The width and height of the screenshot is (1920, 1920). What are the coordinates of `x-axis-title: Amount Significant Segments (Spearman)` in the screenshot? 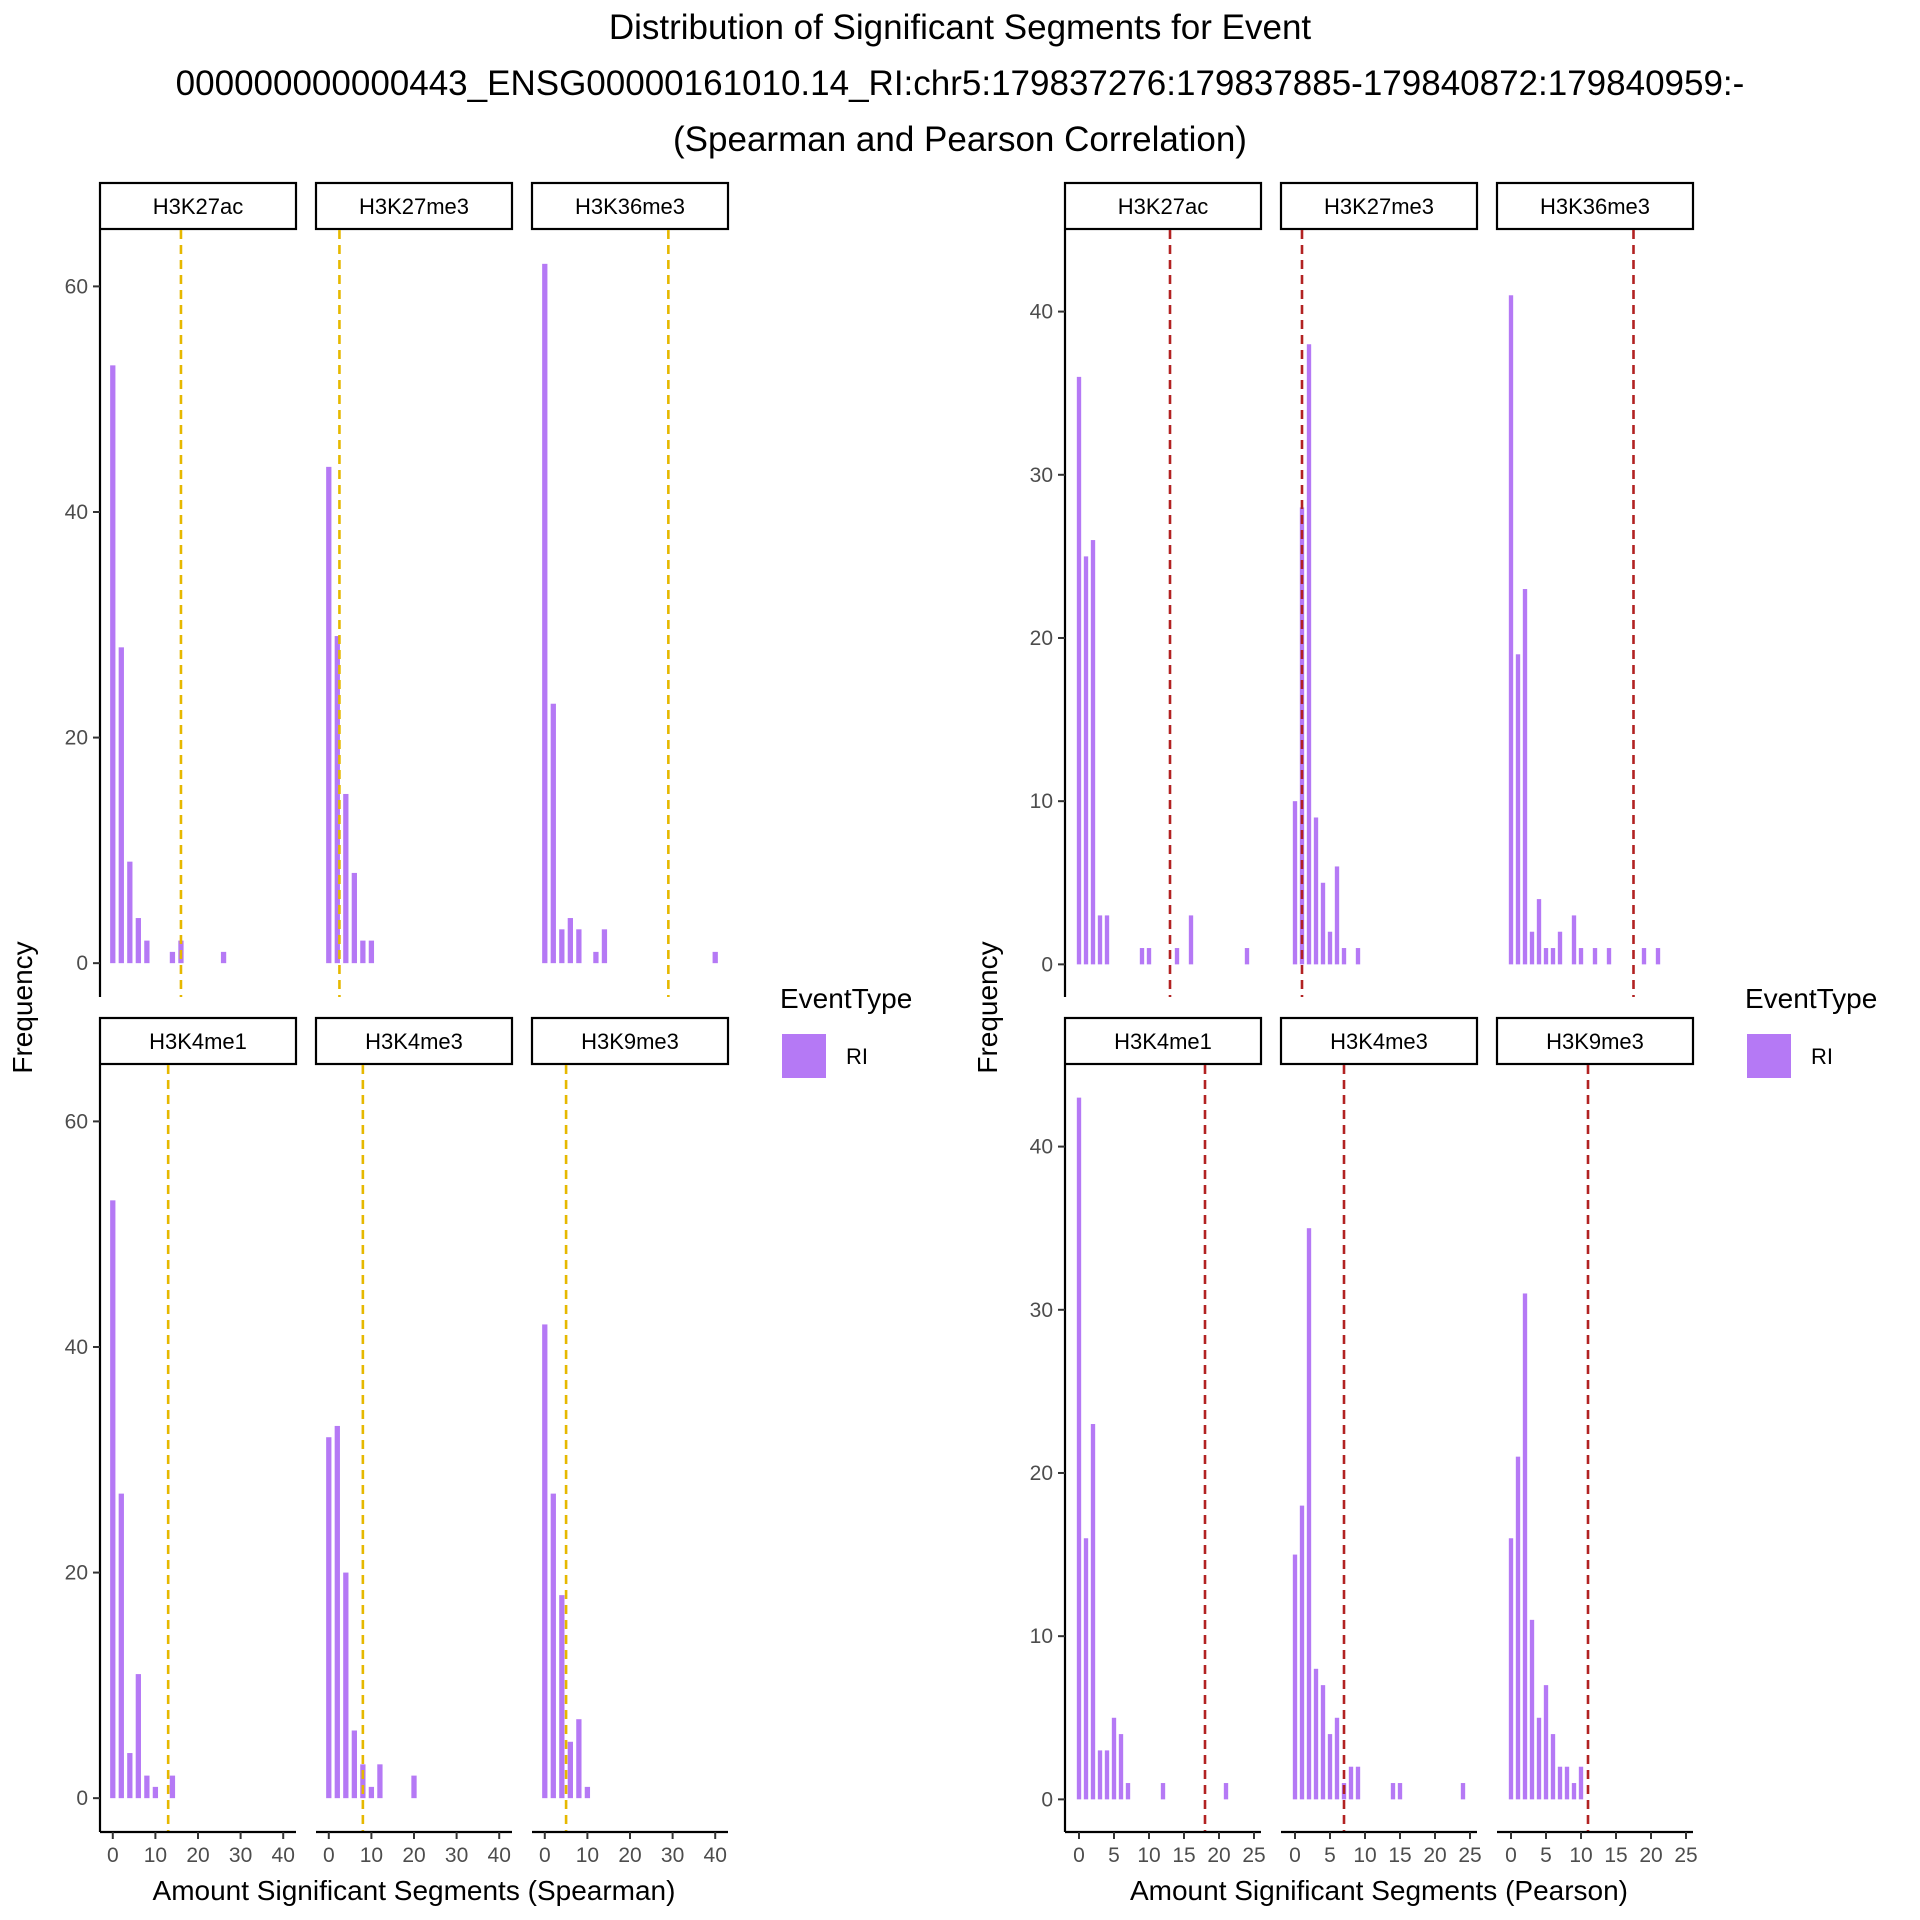 It's located at (414, 1890).